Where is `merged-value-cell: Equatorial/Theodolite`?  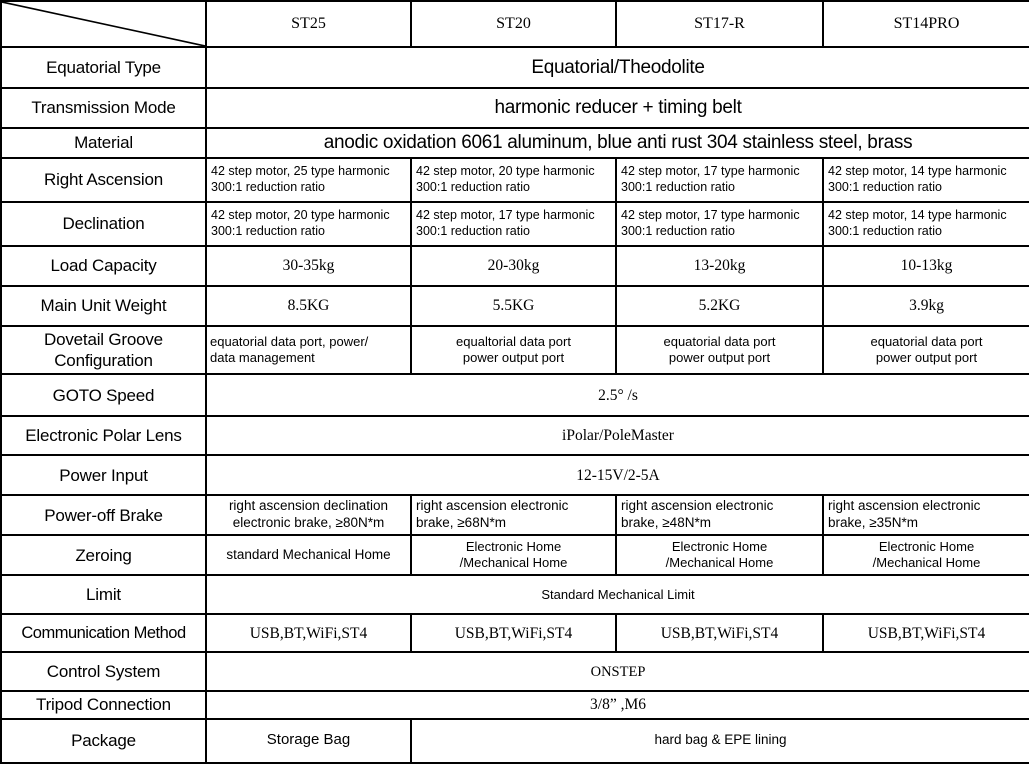
merged-value-cell: Equatorial/Theodolite is located at coordinates (617, 67).